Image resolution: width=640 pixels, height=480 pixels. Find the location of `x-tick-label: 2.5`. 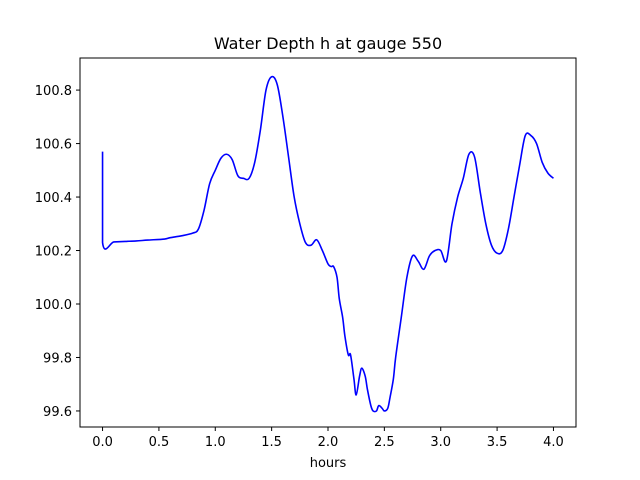

x-tick-label: 2.5 is located at coordinates (384, 442).